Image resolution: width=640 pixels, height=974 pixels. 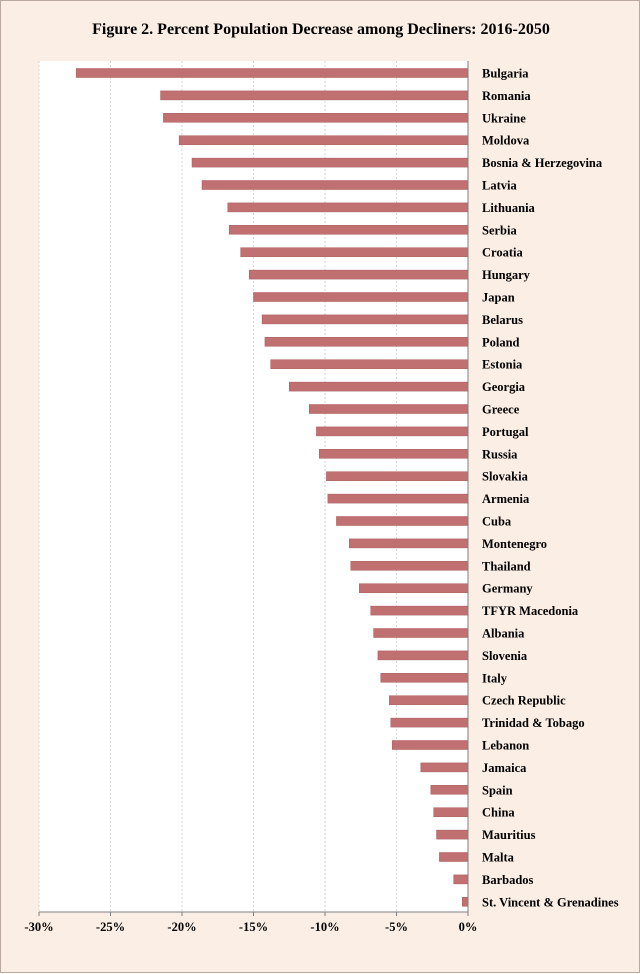 What do you see at coordinates (550, 902) in the screenshot?
I see `category-label-37: St. Vincent & Grenadines` at bounding box center [550, 902].